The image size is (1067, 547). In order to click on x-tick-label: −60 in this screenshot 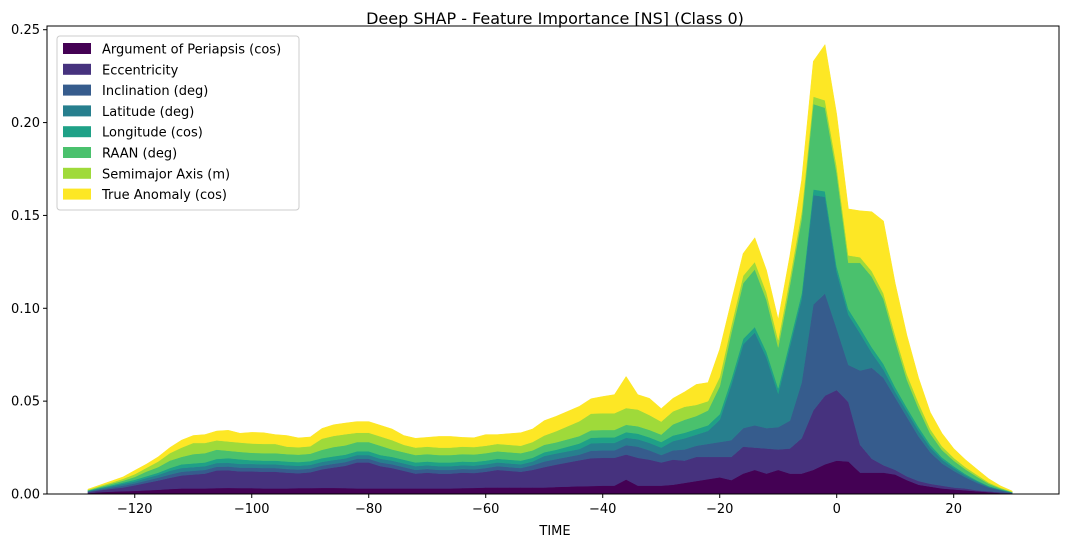, I will do `click(485, 509)`.